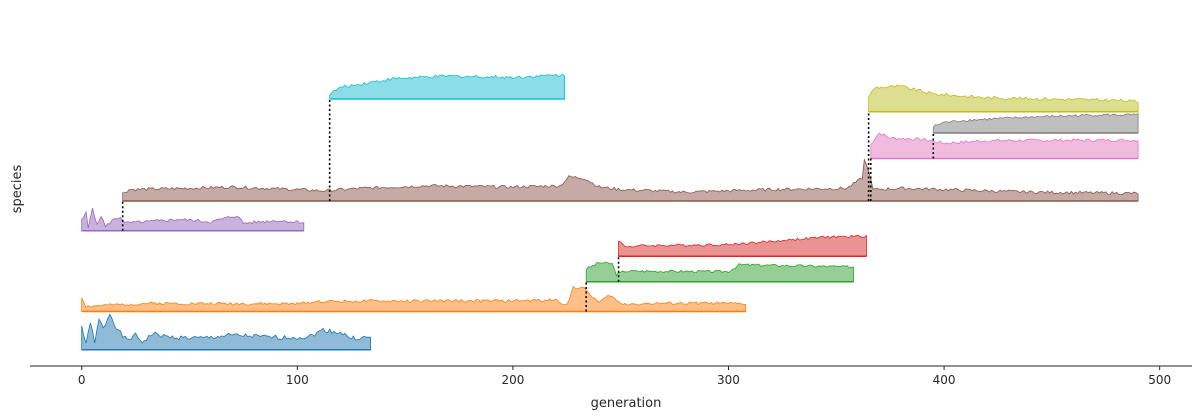  Describe the element at coordinates (297, 380) in the screenshot. I see `x-tick-label-100: 100` at that location.